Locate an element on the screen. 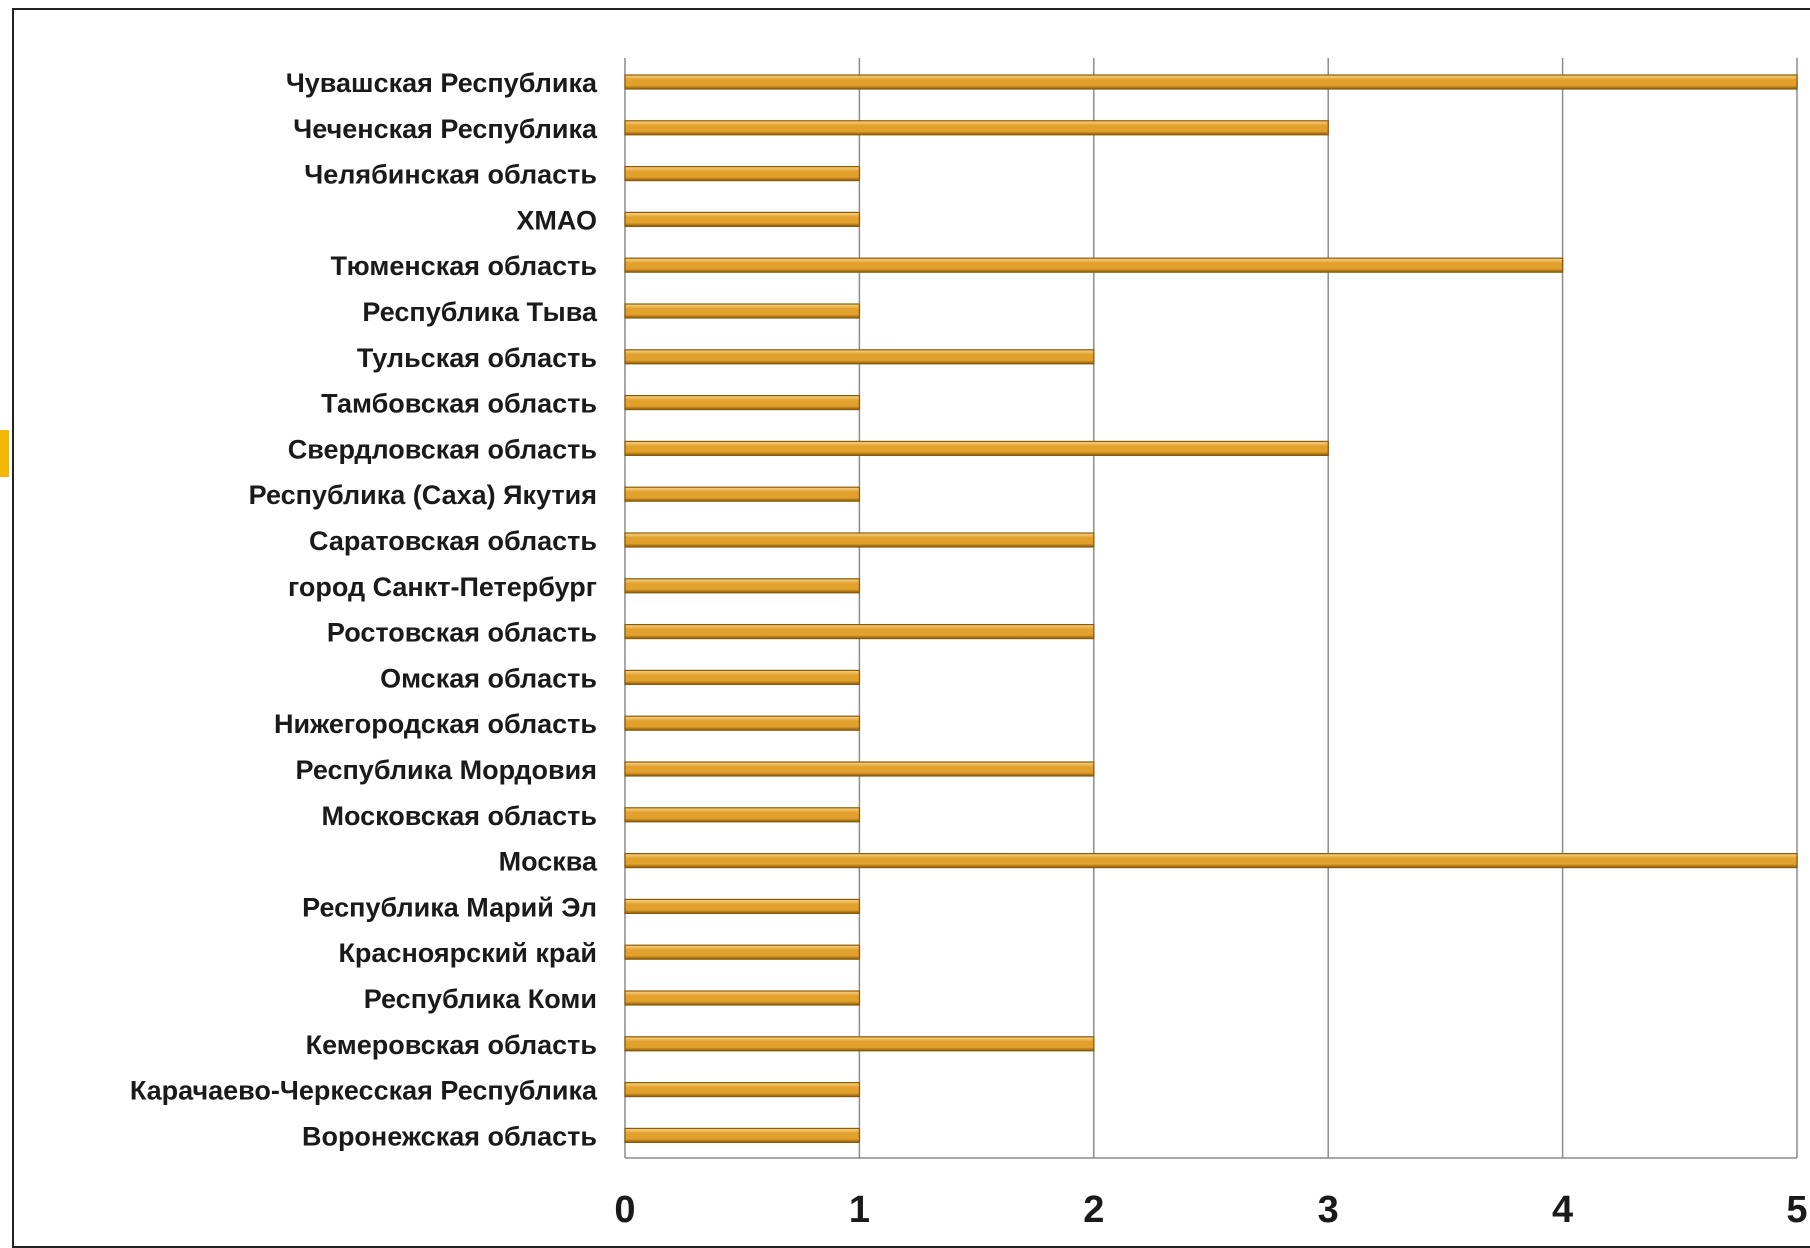 This screenshot has width=1810, height=1248. x-tick-label-4: 4 is located at coordinates (1562, 1207).